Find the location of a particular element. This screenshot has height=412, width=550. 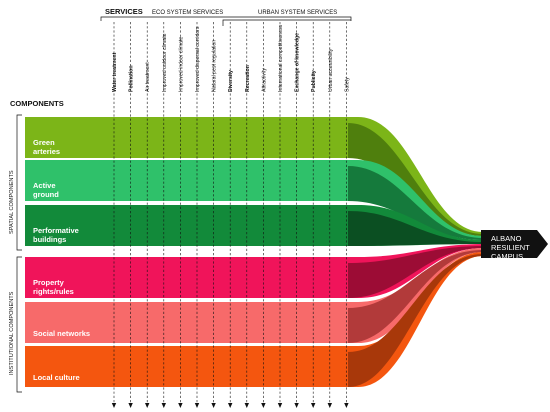

service-column-9: Attractivity is located at coordinates (264, 215).